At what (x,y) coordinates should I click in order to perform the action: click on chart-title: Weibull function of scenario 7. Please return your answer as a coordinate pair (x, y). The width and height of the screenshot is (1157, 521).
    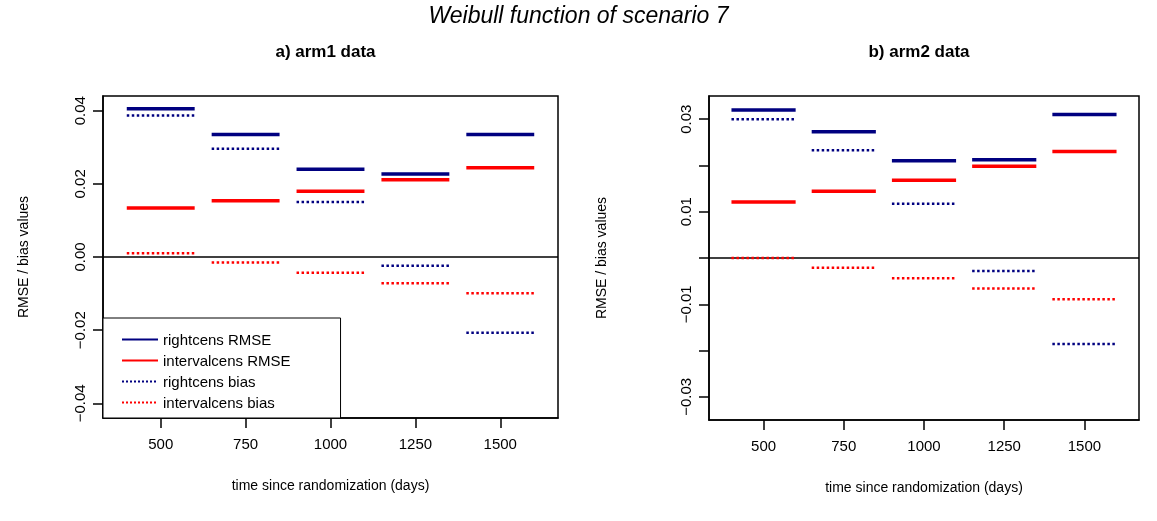
    Looking at the image, I should click on (579, 15).